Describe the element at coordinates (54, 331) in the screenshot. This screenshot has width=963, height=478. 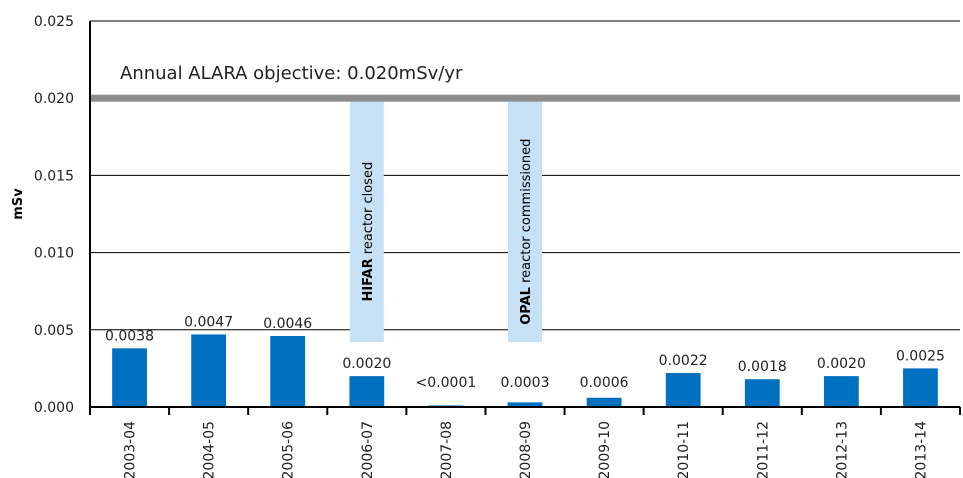
I see `y-tick-label: 0.005` at that location.